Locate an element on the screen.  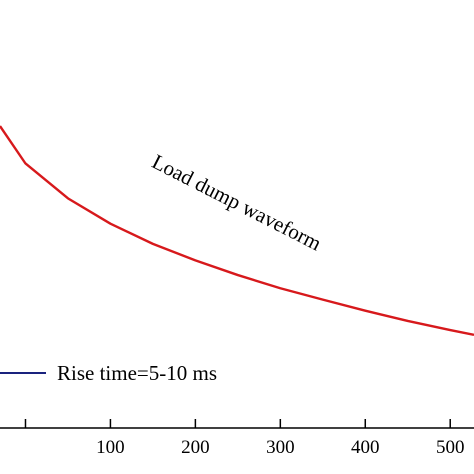
legend-label-rise-time: Rise time=5-10 ms is located at coordinates (137, 373).